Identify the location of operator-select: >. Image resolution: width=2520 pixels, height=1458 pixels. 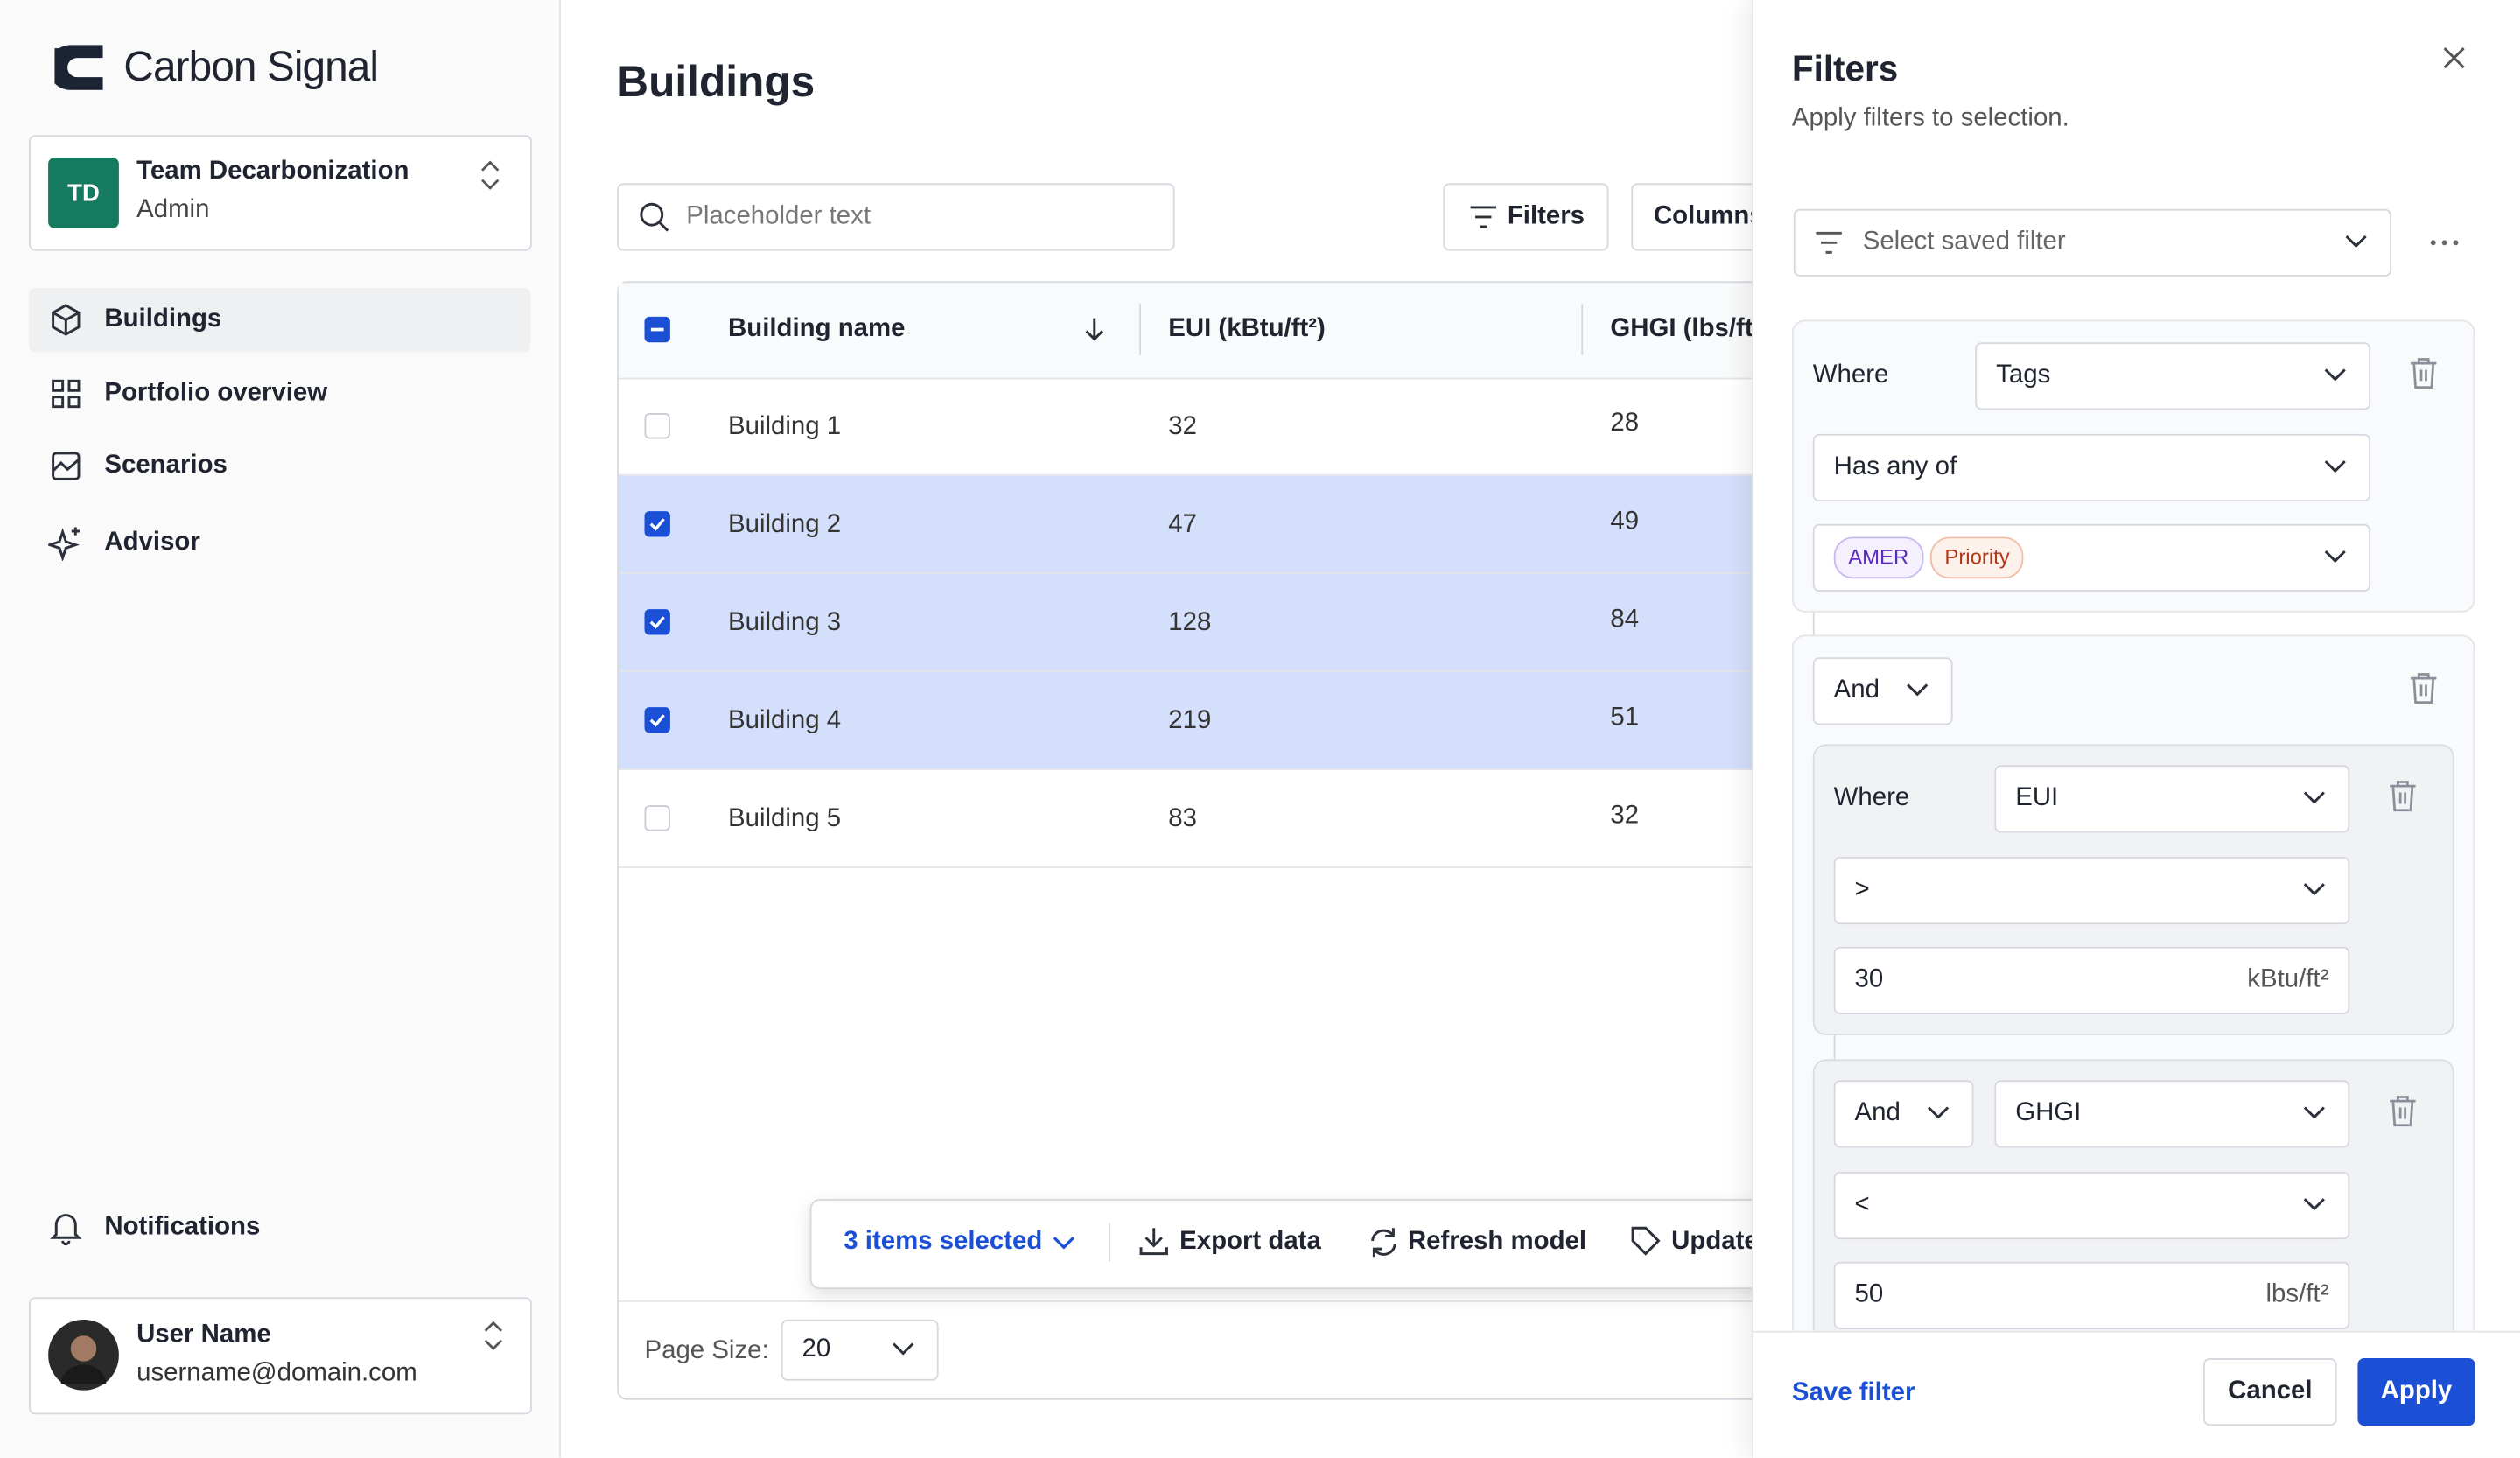
(2091, 890).